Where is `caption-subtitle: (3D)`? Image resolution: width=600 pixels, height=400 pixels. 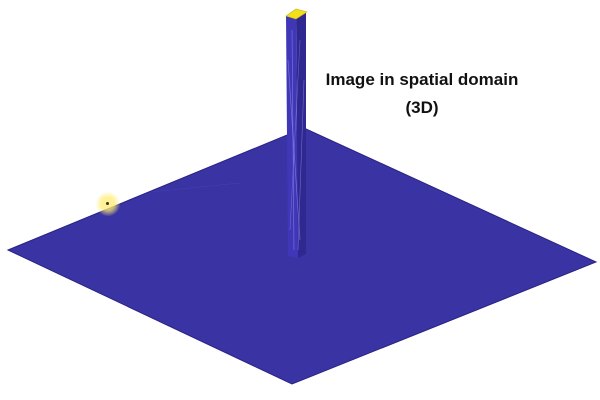 caption-subtitle: (3D) is located at coordinates (422, 107).